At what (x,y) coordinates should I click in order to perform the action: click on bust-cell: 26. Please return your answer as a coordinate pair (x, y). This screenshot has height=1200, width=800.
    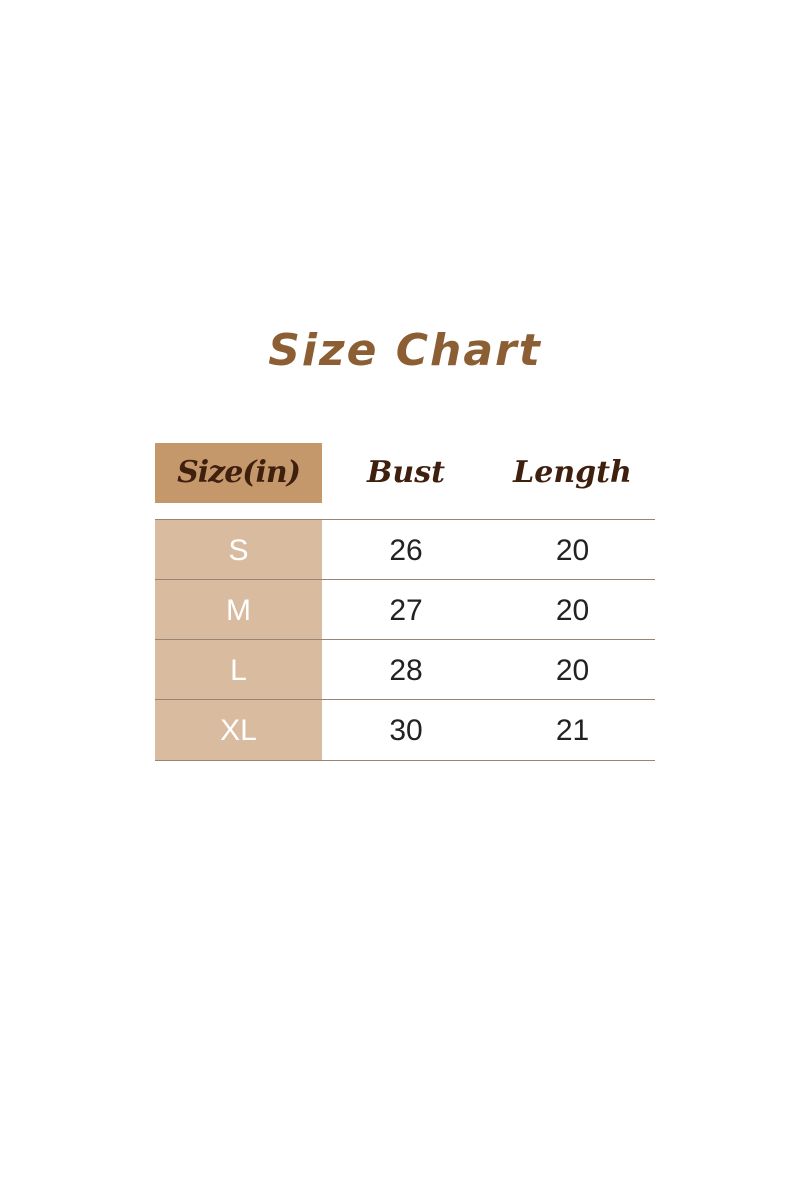
    Looking at the image, I should click on (406, 550).